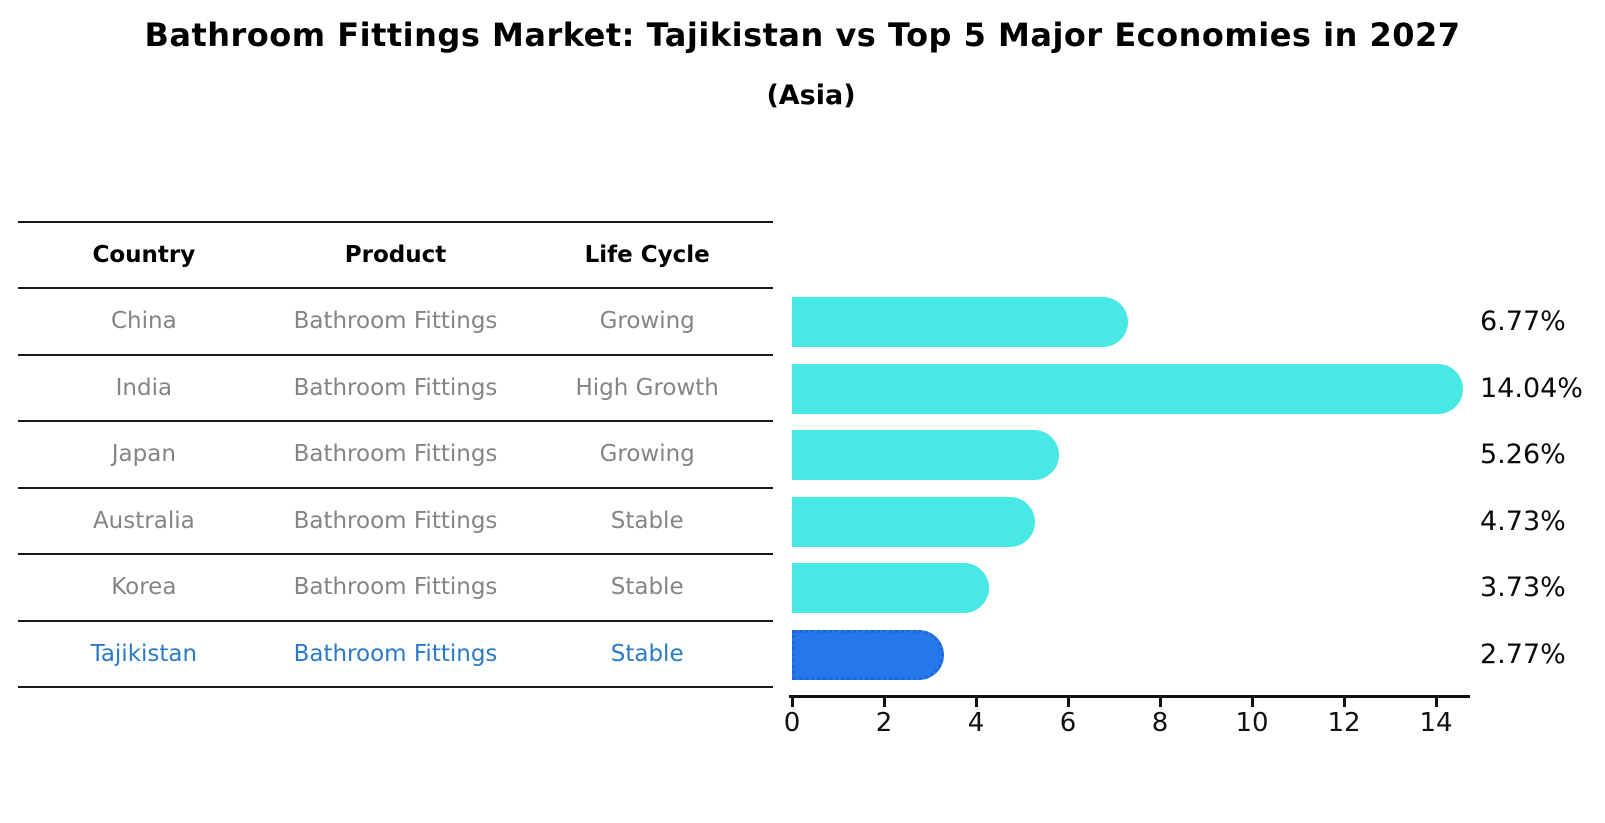  Describe the element at coordinates (144, 255) in the screenshot. I see `header-cell-country: Country` at that location.